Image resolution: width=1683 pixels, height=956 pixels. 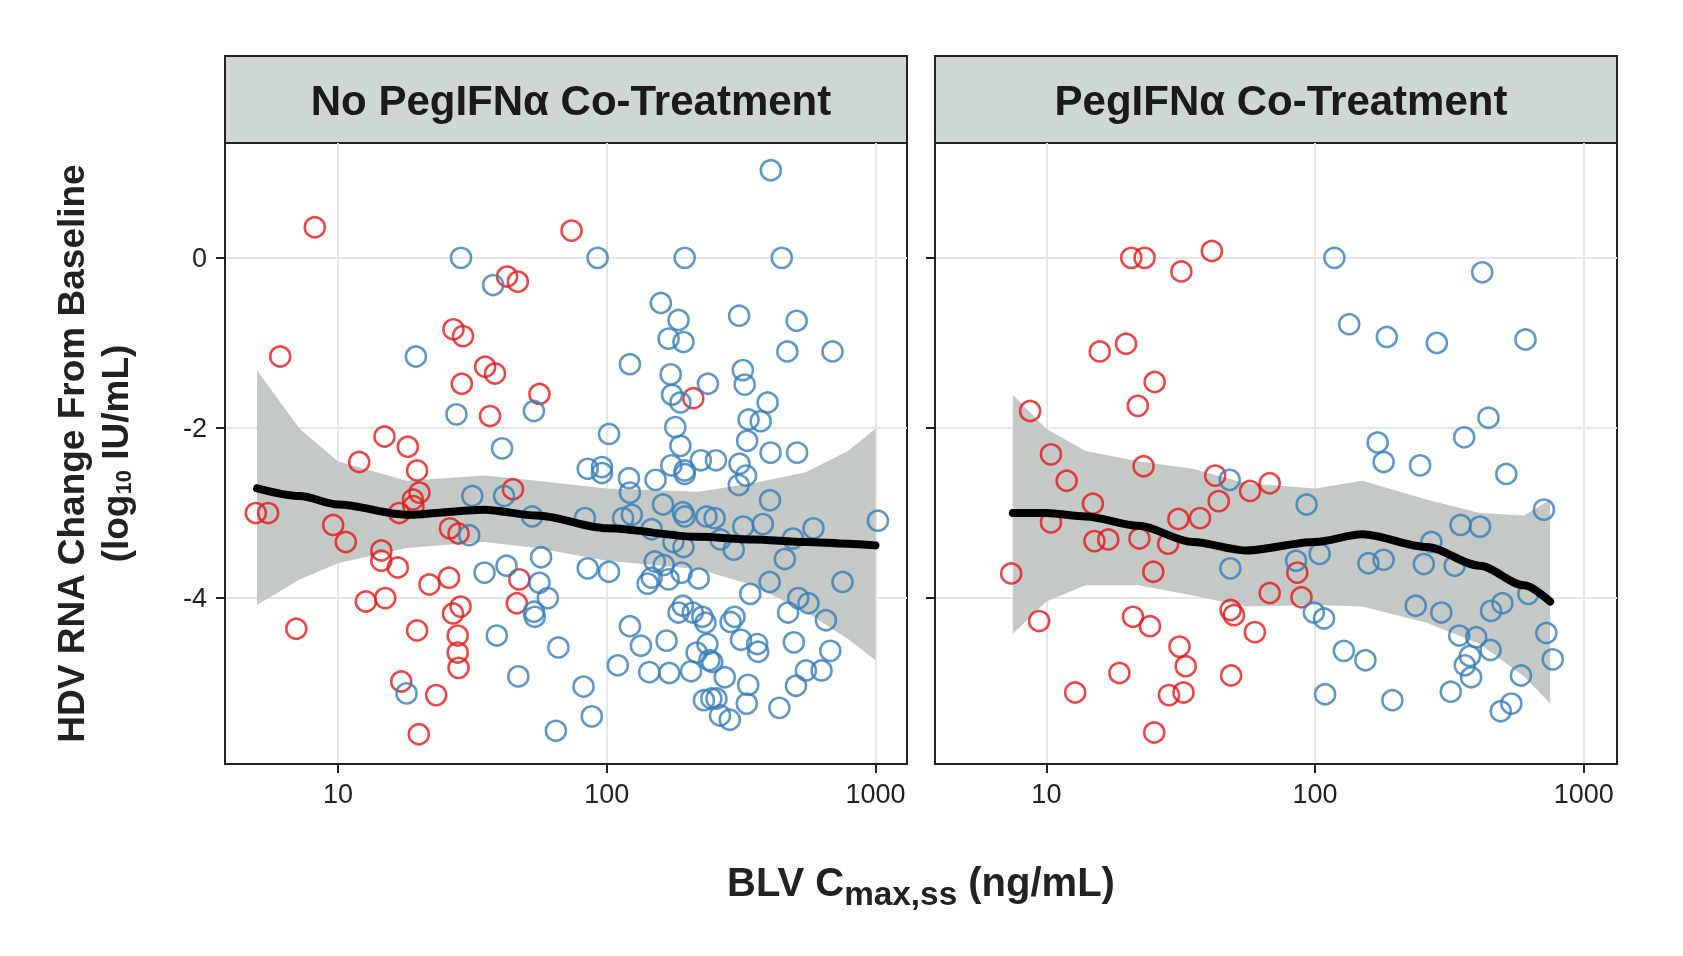 I want to click on chart-title: No PegIFNα Co-Treatment, so click(x=571, y=100).